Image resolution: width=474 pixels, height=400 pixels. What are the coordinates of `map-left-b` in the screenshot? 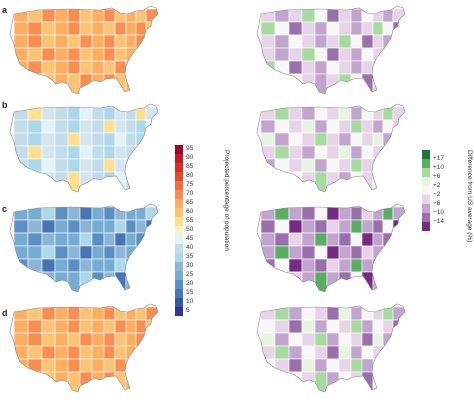 It's located at (84, 148).